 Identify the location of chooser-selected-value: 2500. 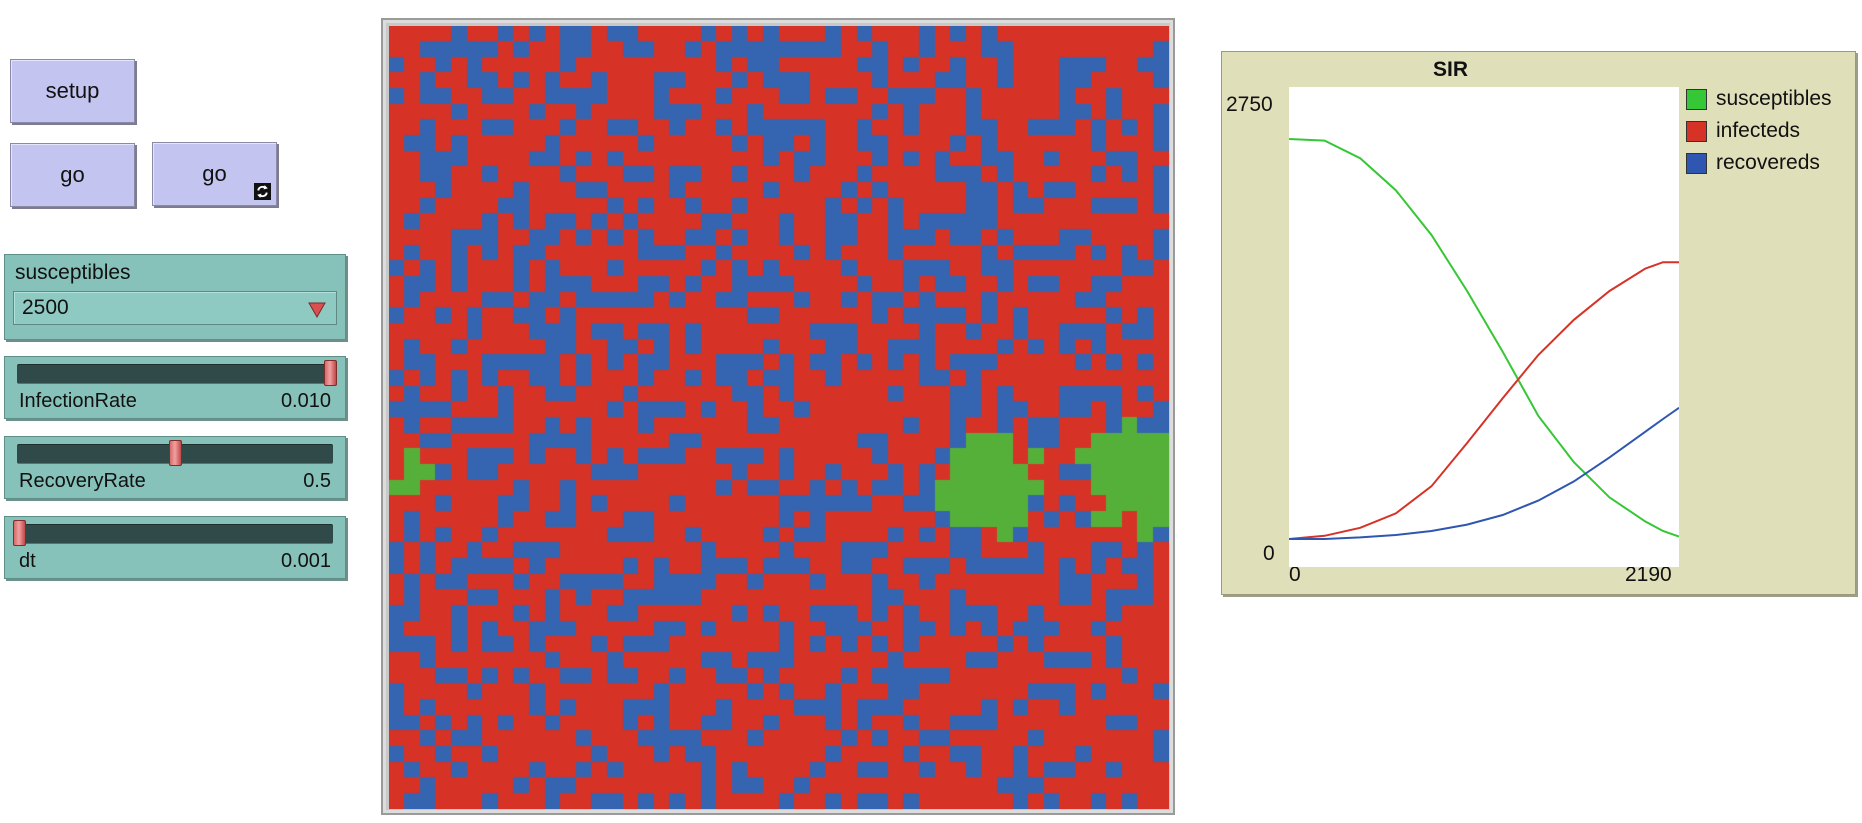
(45, 307).